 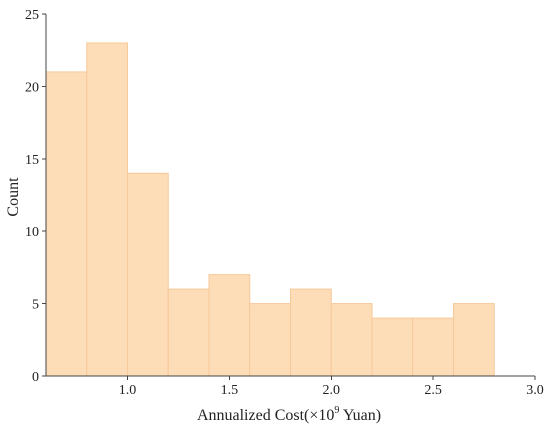 I want to click on y-tick-label: 25, so click(x=32, y=15).